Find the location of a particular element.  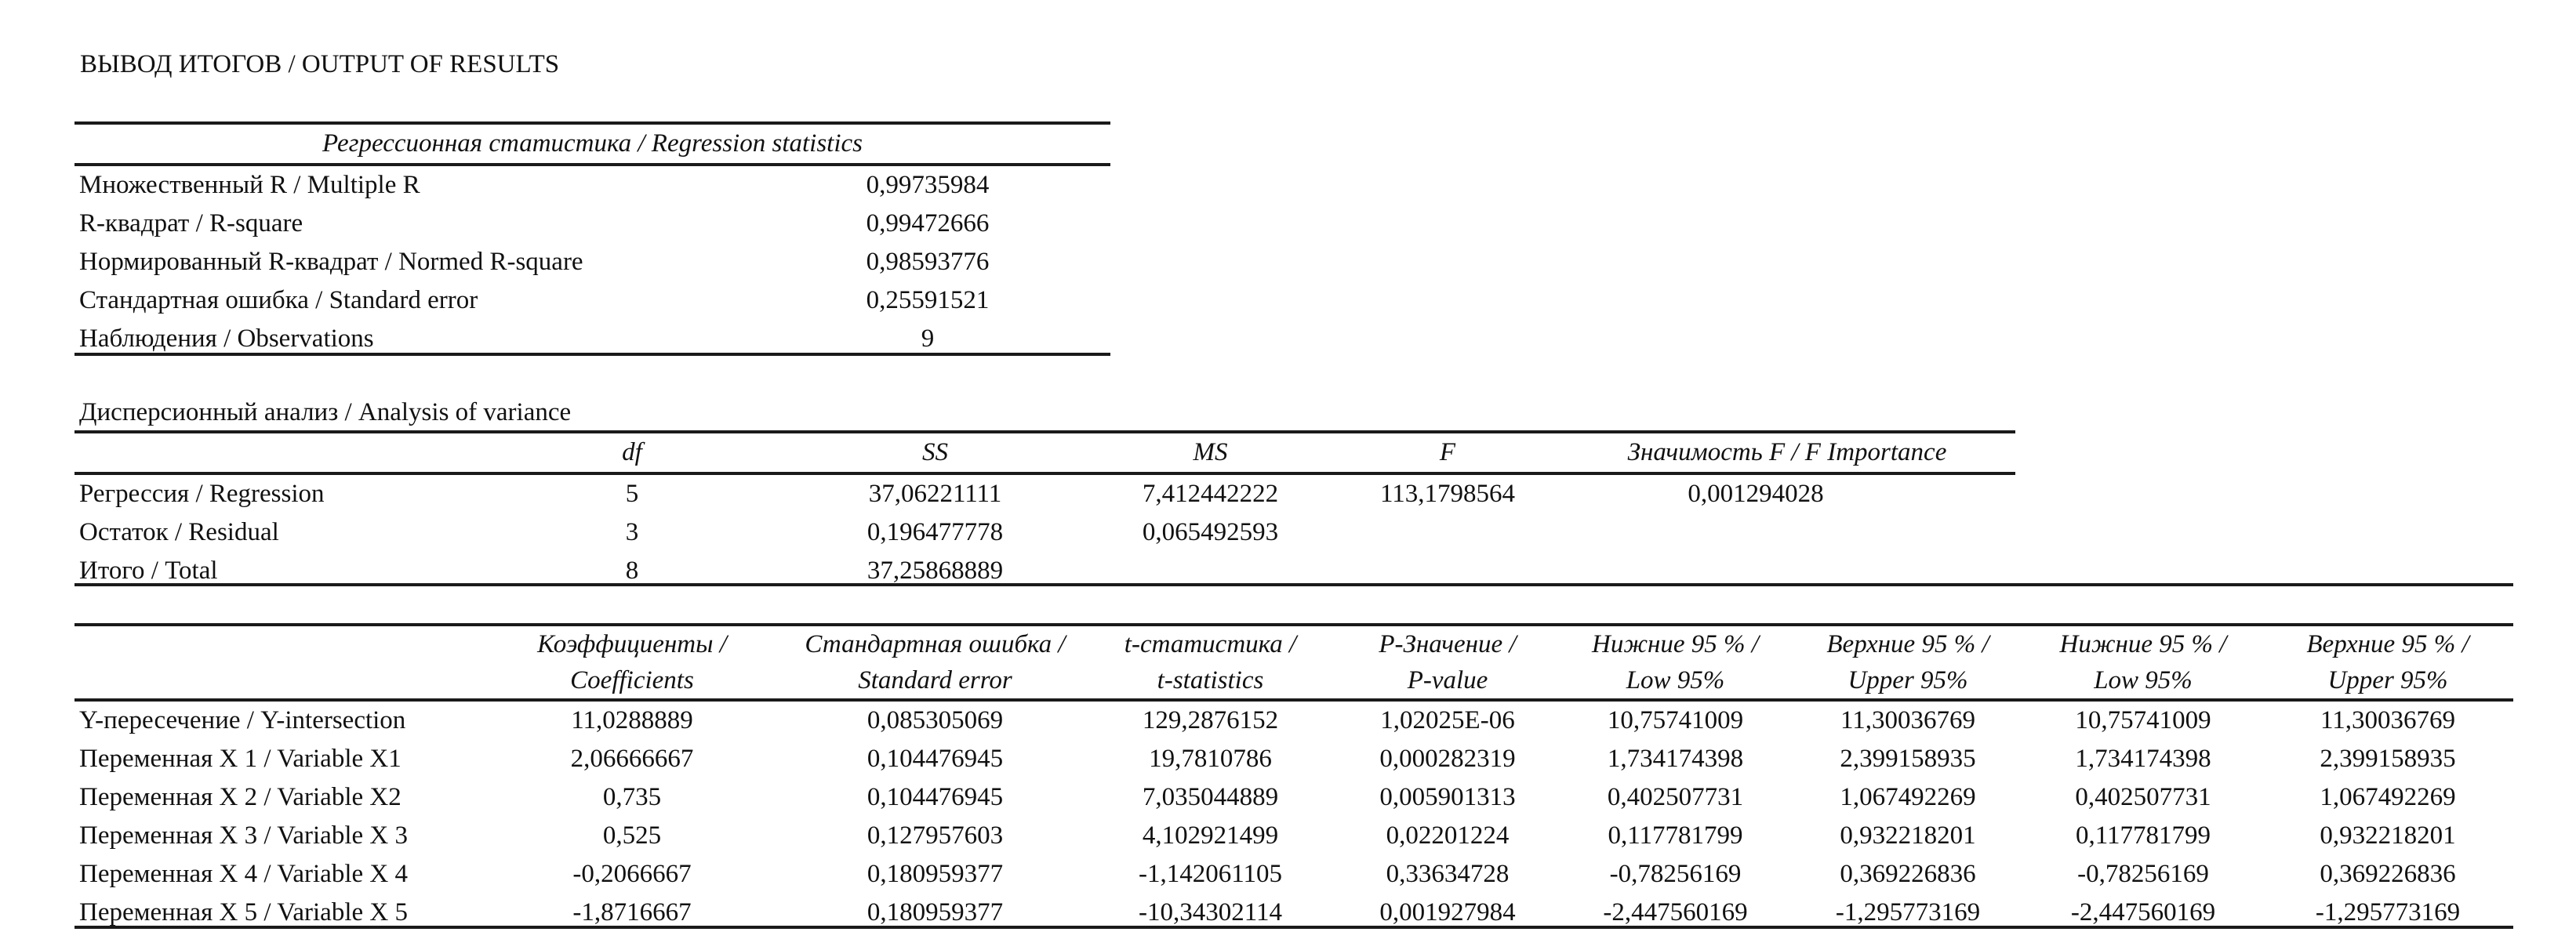

header-low-95: Low 95% is located at coordinates (1675, 680).